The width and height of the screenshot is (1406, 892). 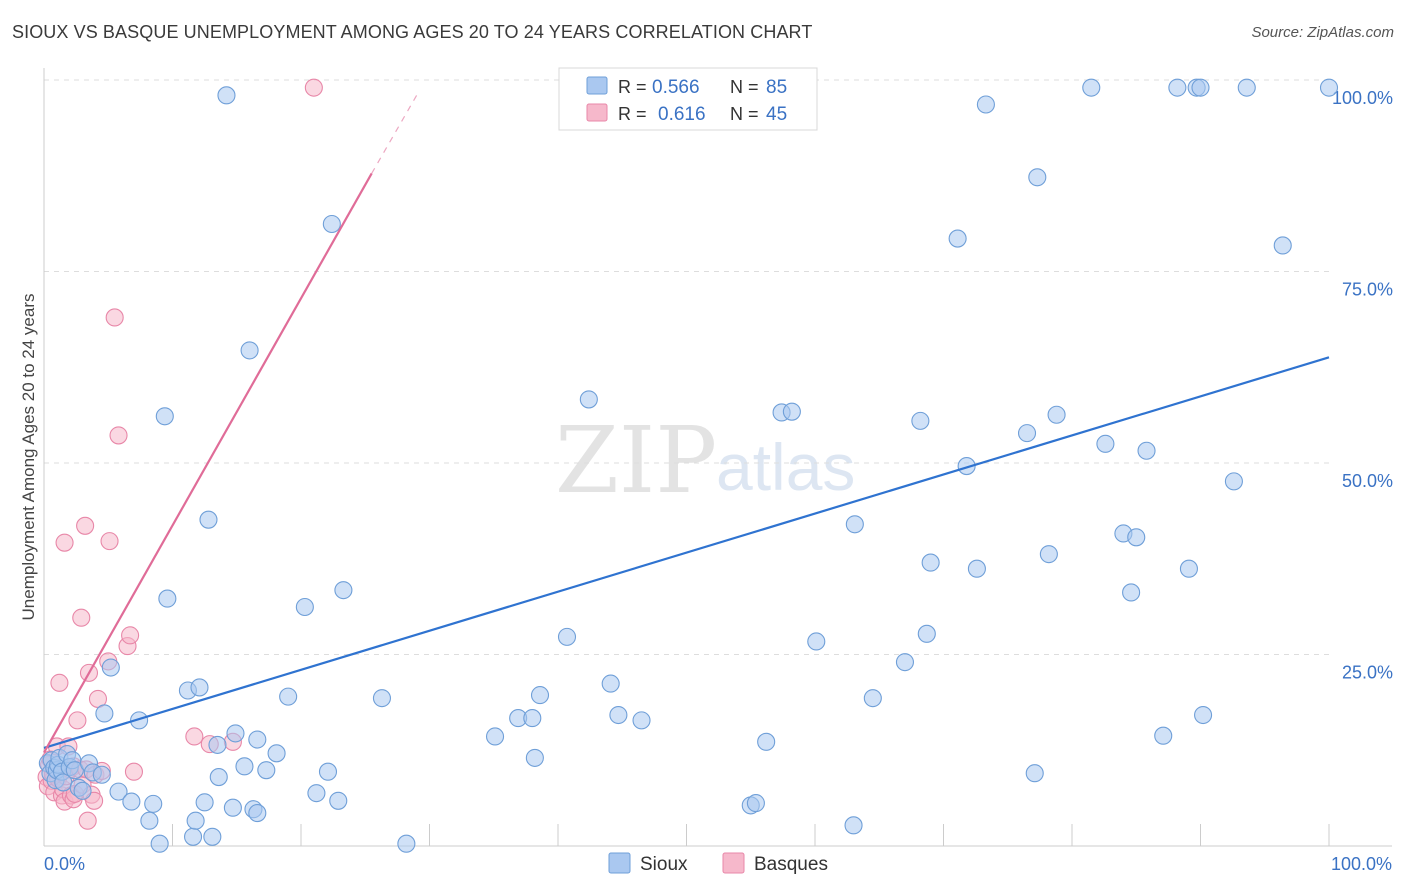 What do you see at coordinates (785, 467) in the screenshot?
I see `watermark-atlas: atlas` at bounding box center [785, 467].